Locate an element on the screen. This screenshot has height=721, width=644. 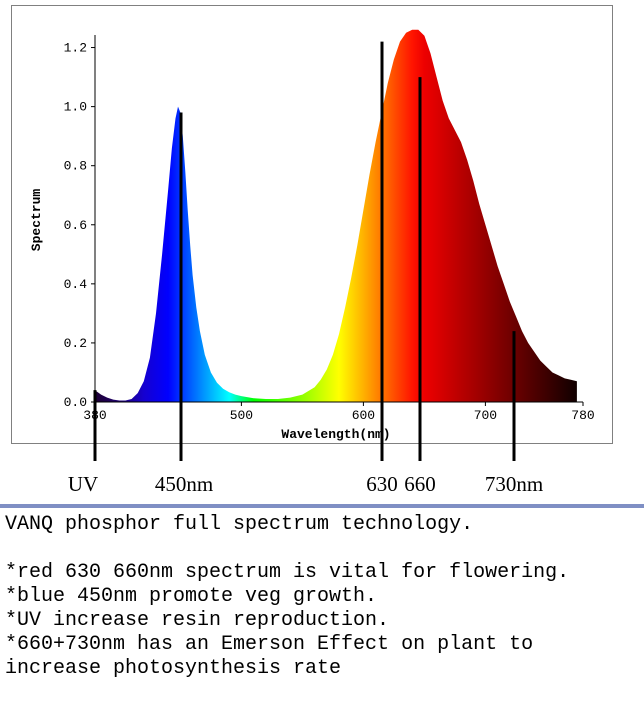
x-tick-label: 500 is located at coordinates (241, 415).